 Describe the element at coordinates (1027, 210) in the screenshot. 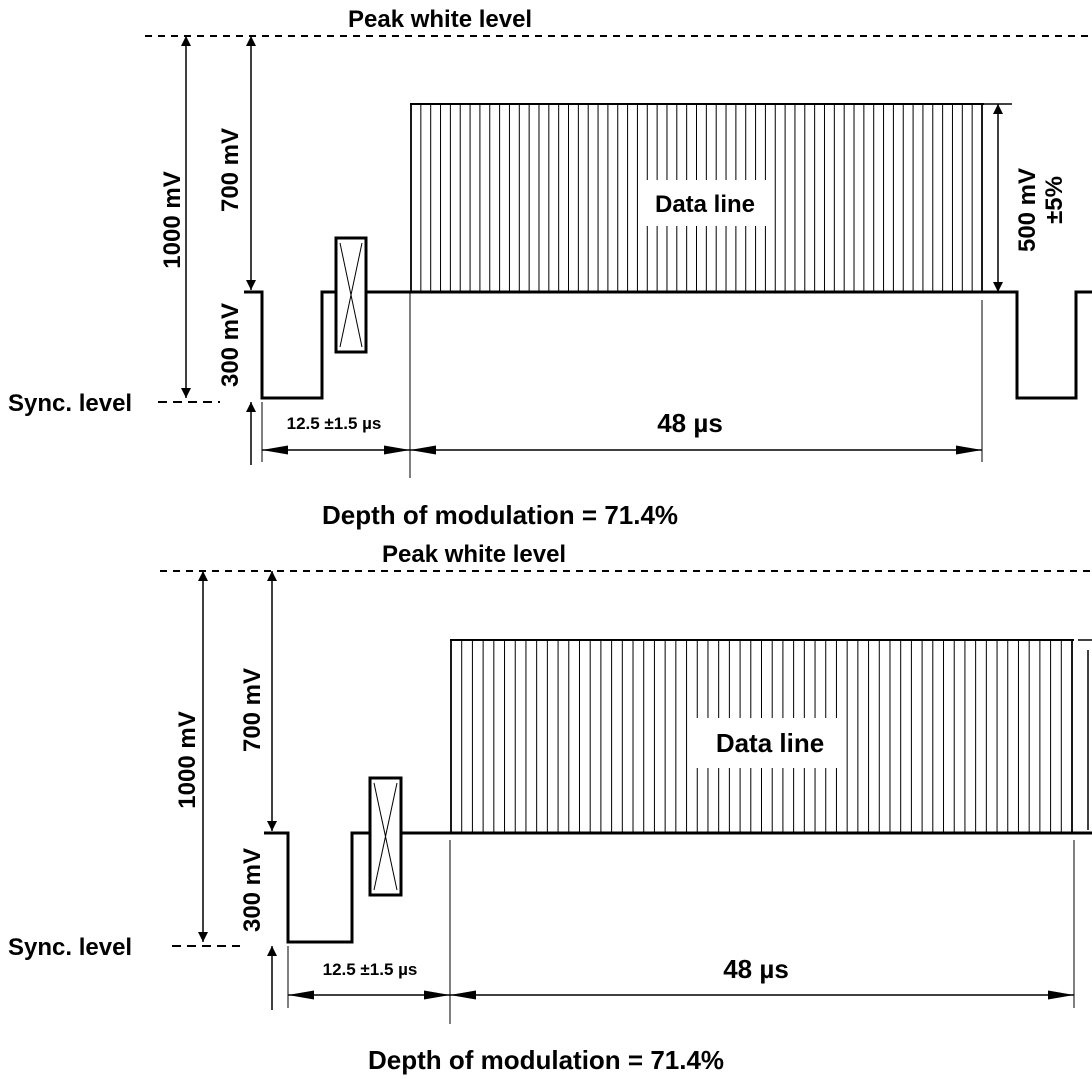

I see `v500-label: 500 mV` at that location.